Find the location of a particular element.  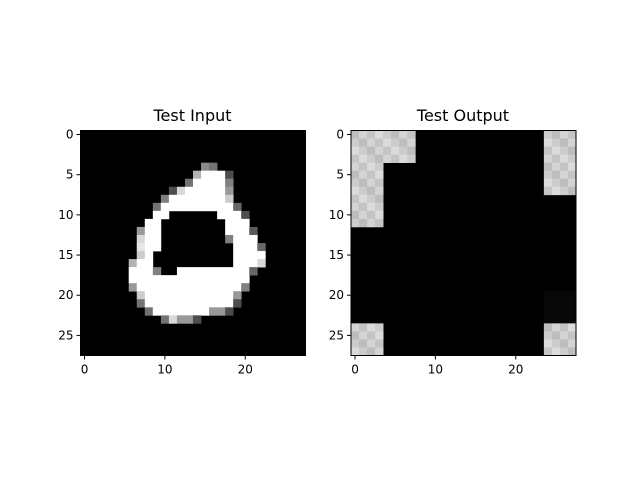

x-tick-label: 10 is located at coordinates (164, 370).